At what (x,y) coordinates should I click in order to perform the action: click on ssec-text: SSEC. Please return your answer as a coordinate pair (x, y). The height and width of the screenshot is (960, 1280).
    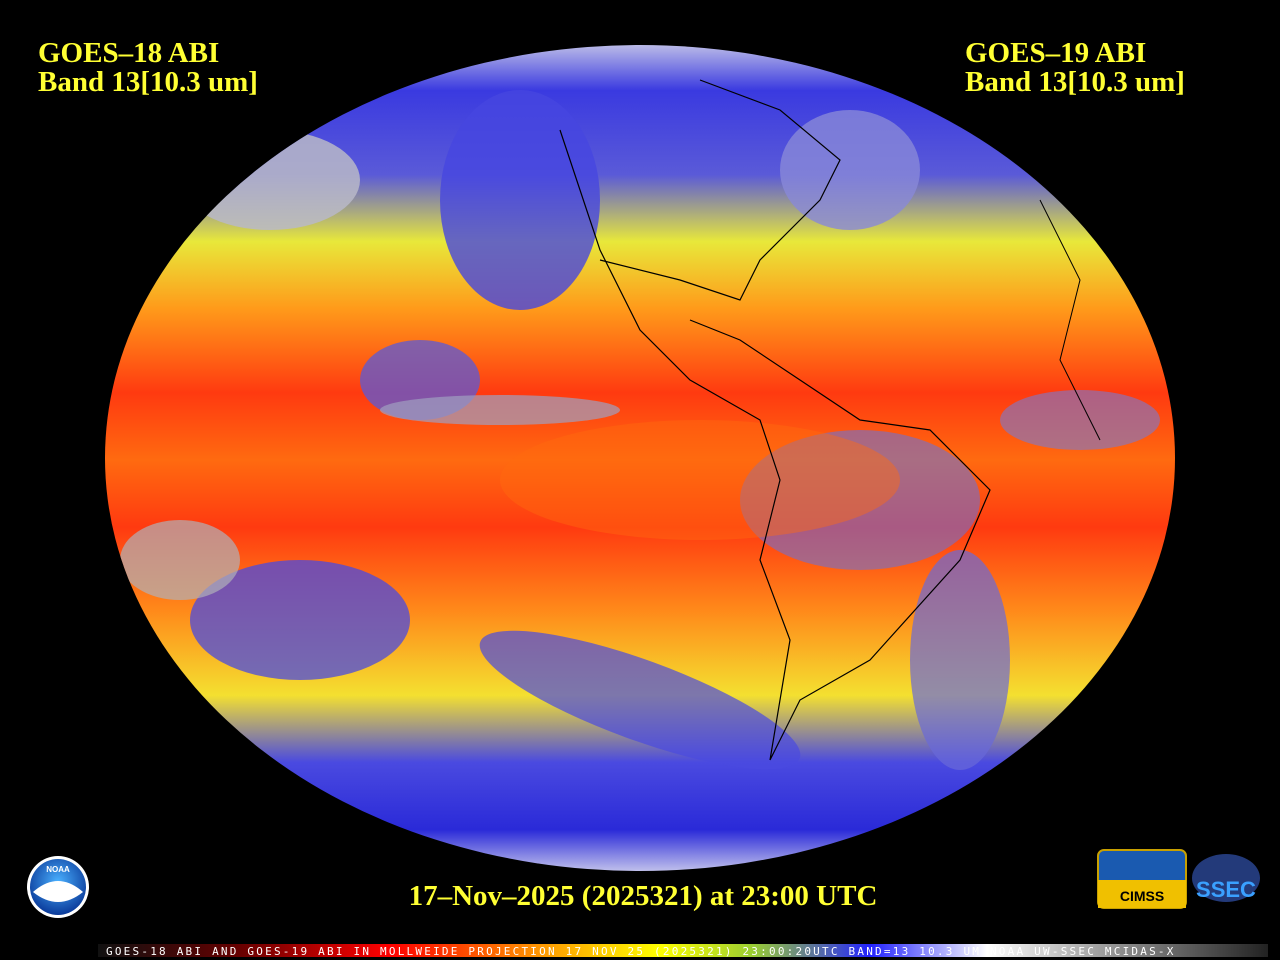
    Looking at the image, I should click on (1226, 889).